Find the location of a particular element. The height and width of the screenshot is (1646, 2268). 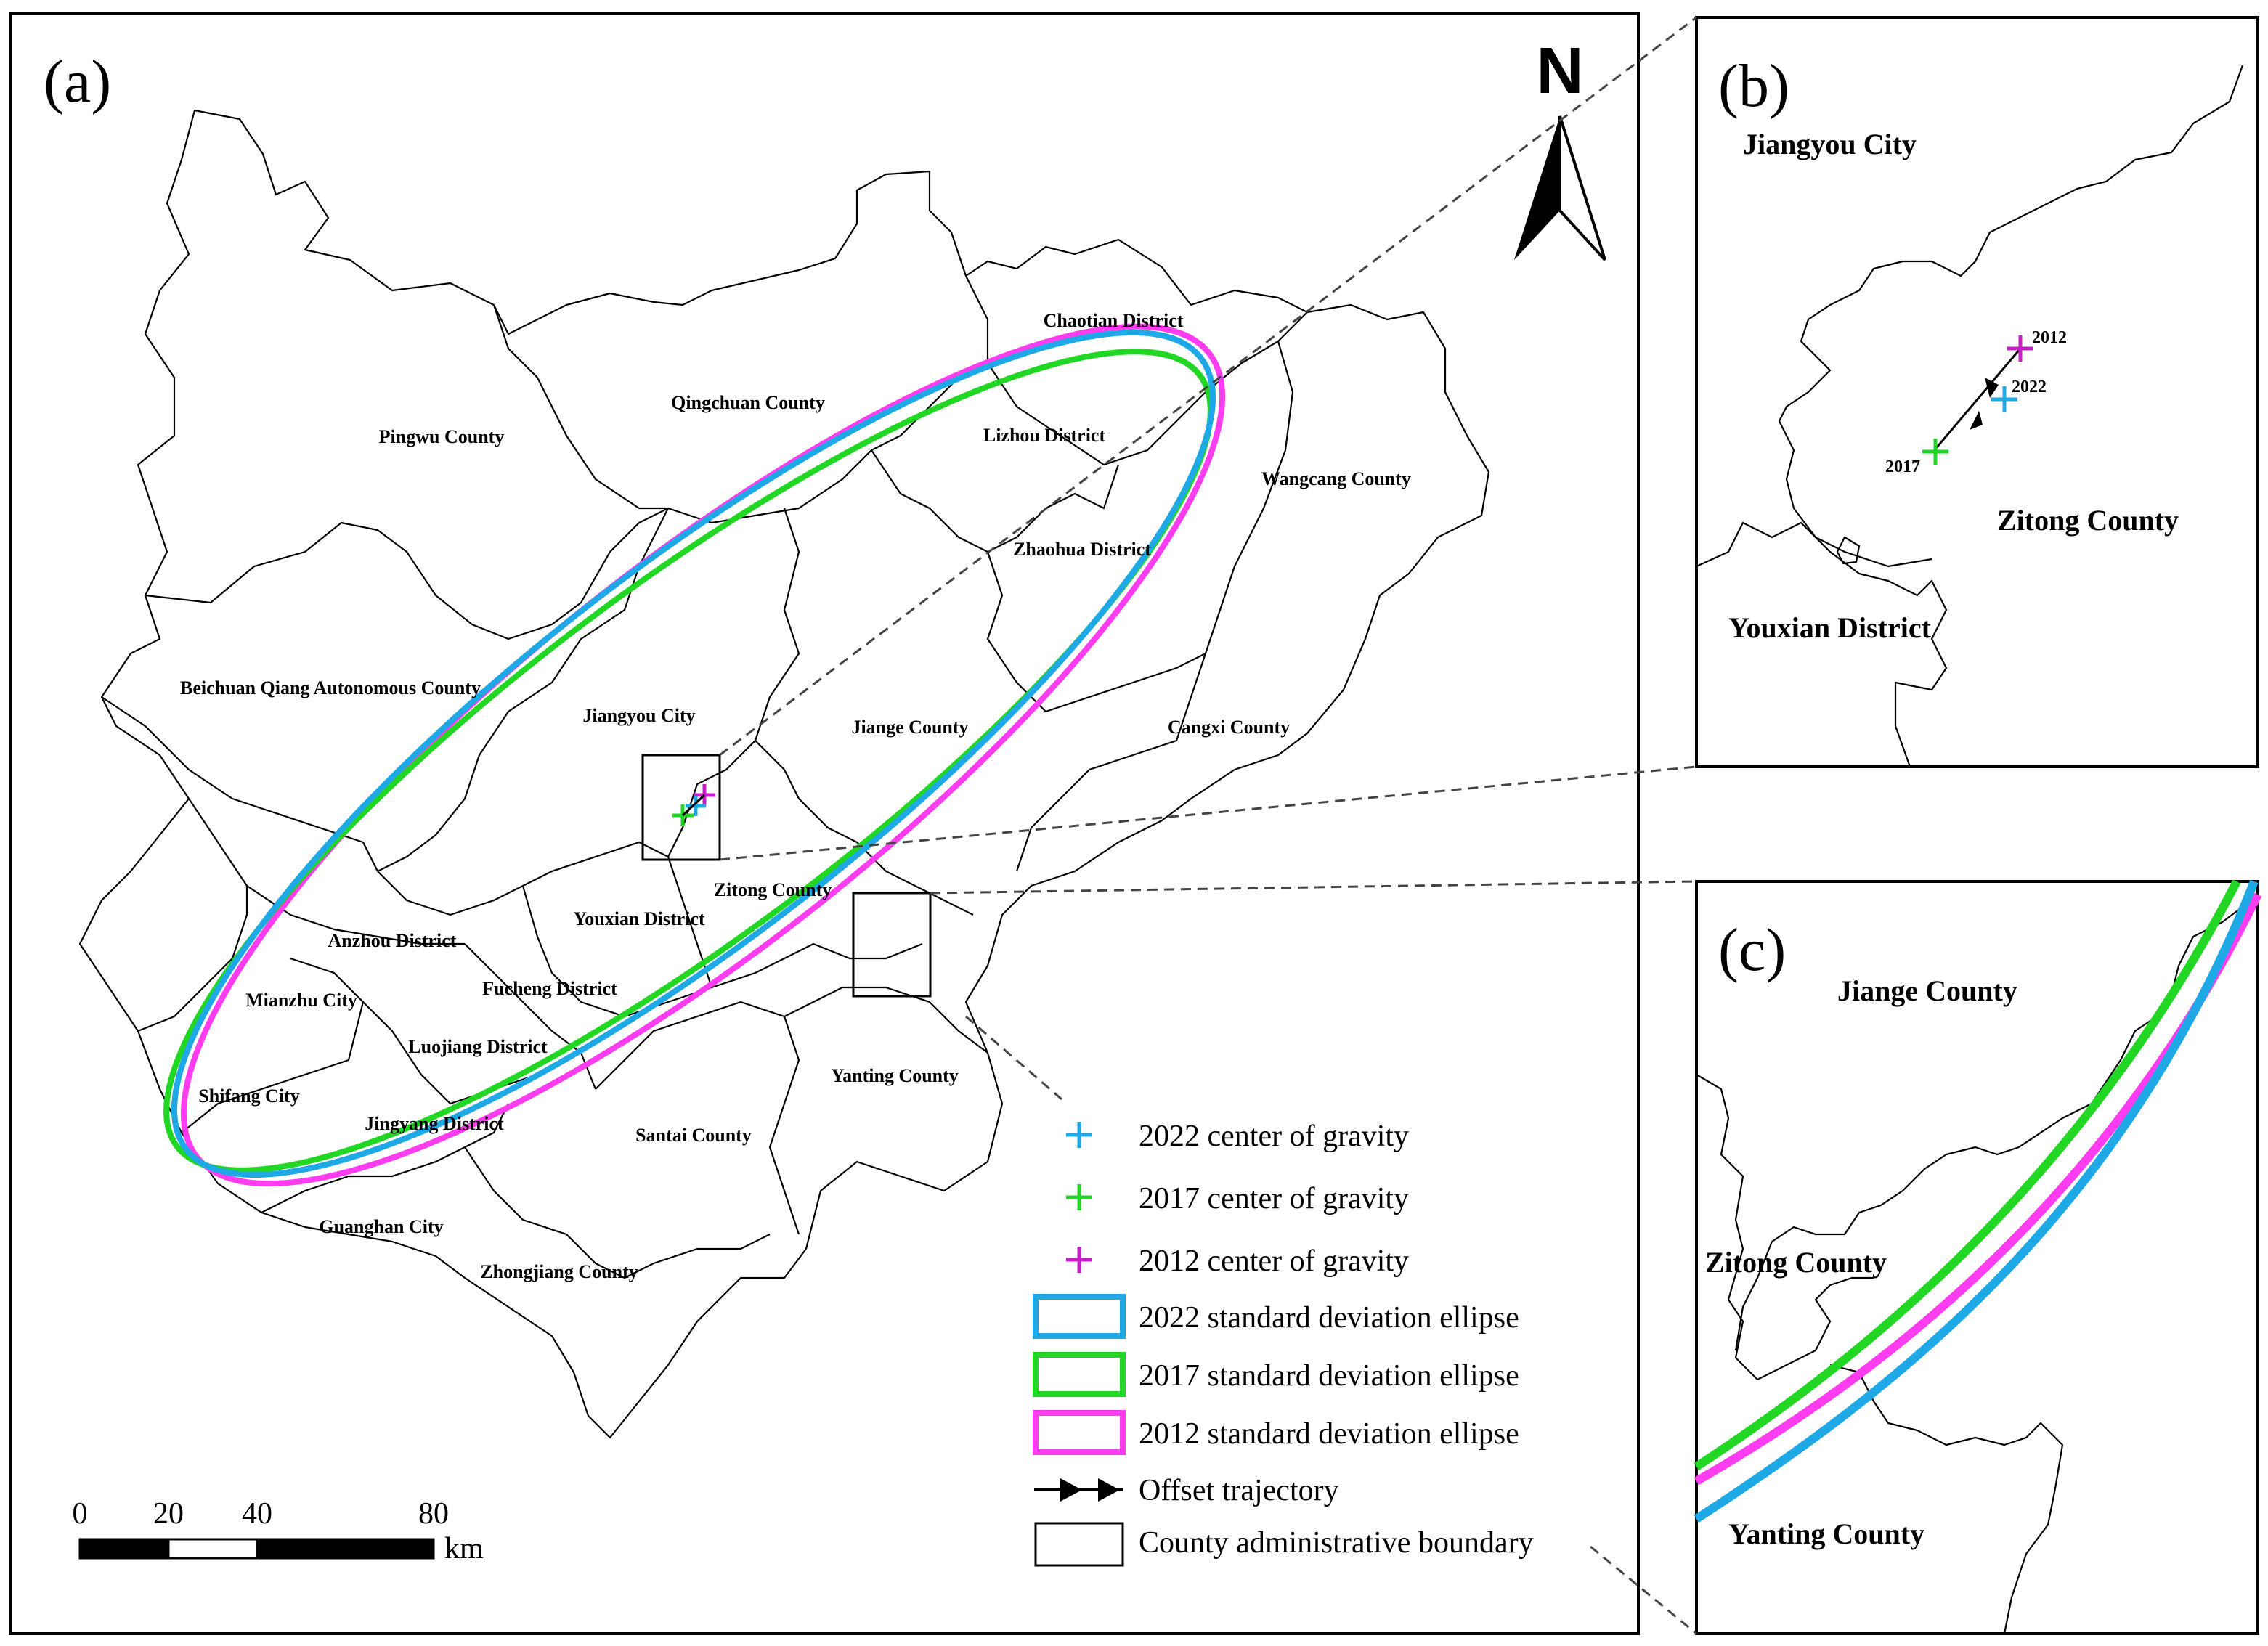

panel-c-frame is located at coordinates (1977, 1257).